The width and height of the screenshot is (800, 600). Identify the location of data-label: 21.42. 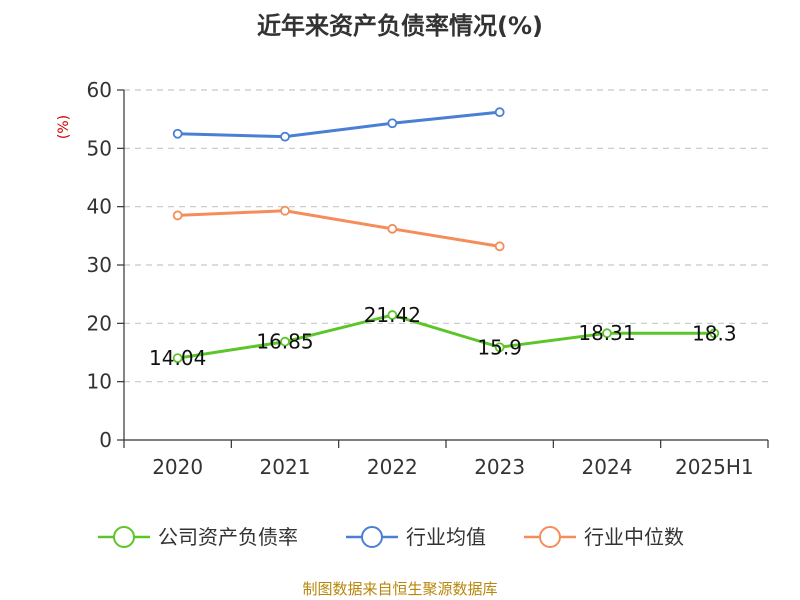
(392, 315).